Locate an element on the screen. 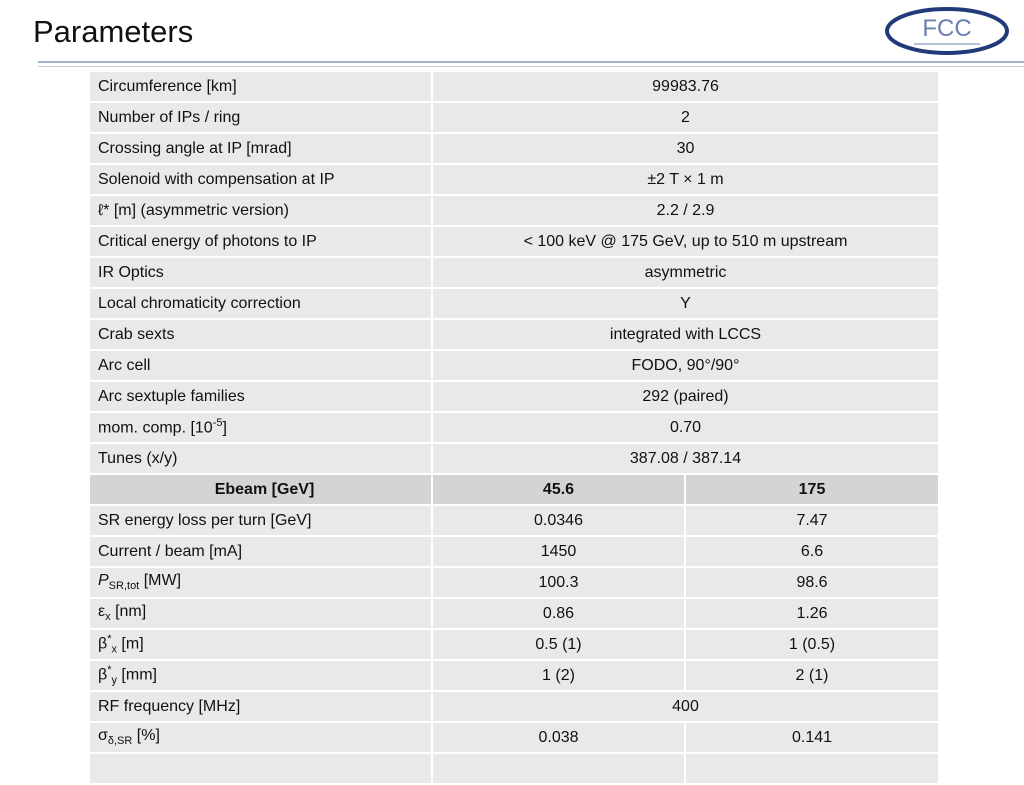  row-value: FODO, 90°/90° is located at coordinates (685, 365).